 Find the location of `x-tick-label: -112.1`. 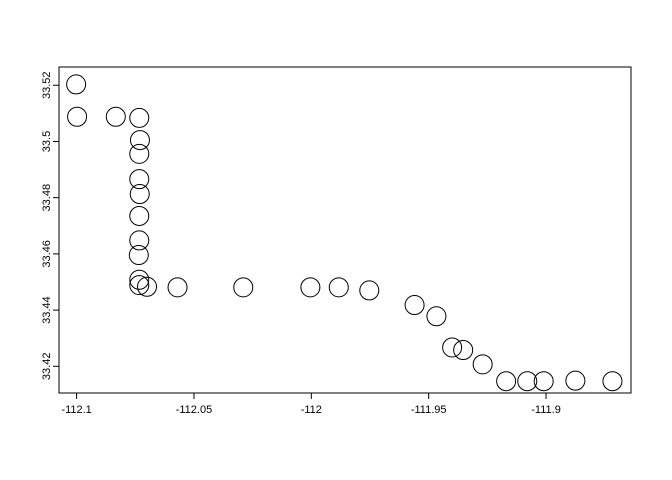

x-tick-label: -112.1 is located at coordinates (76, 410).